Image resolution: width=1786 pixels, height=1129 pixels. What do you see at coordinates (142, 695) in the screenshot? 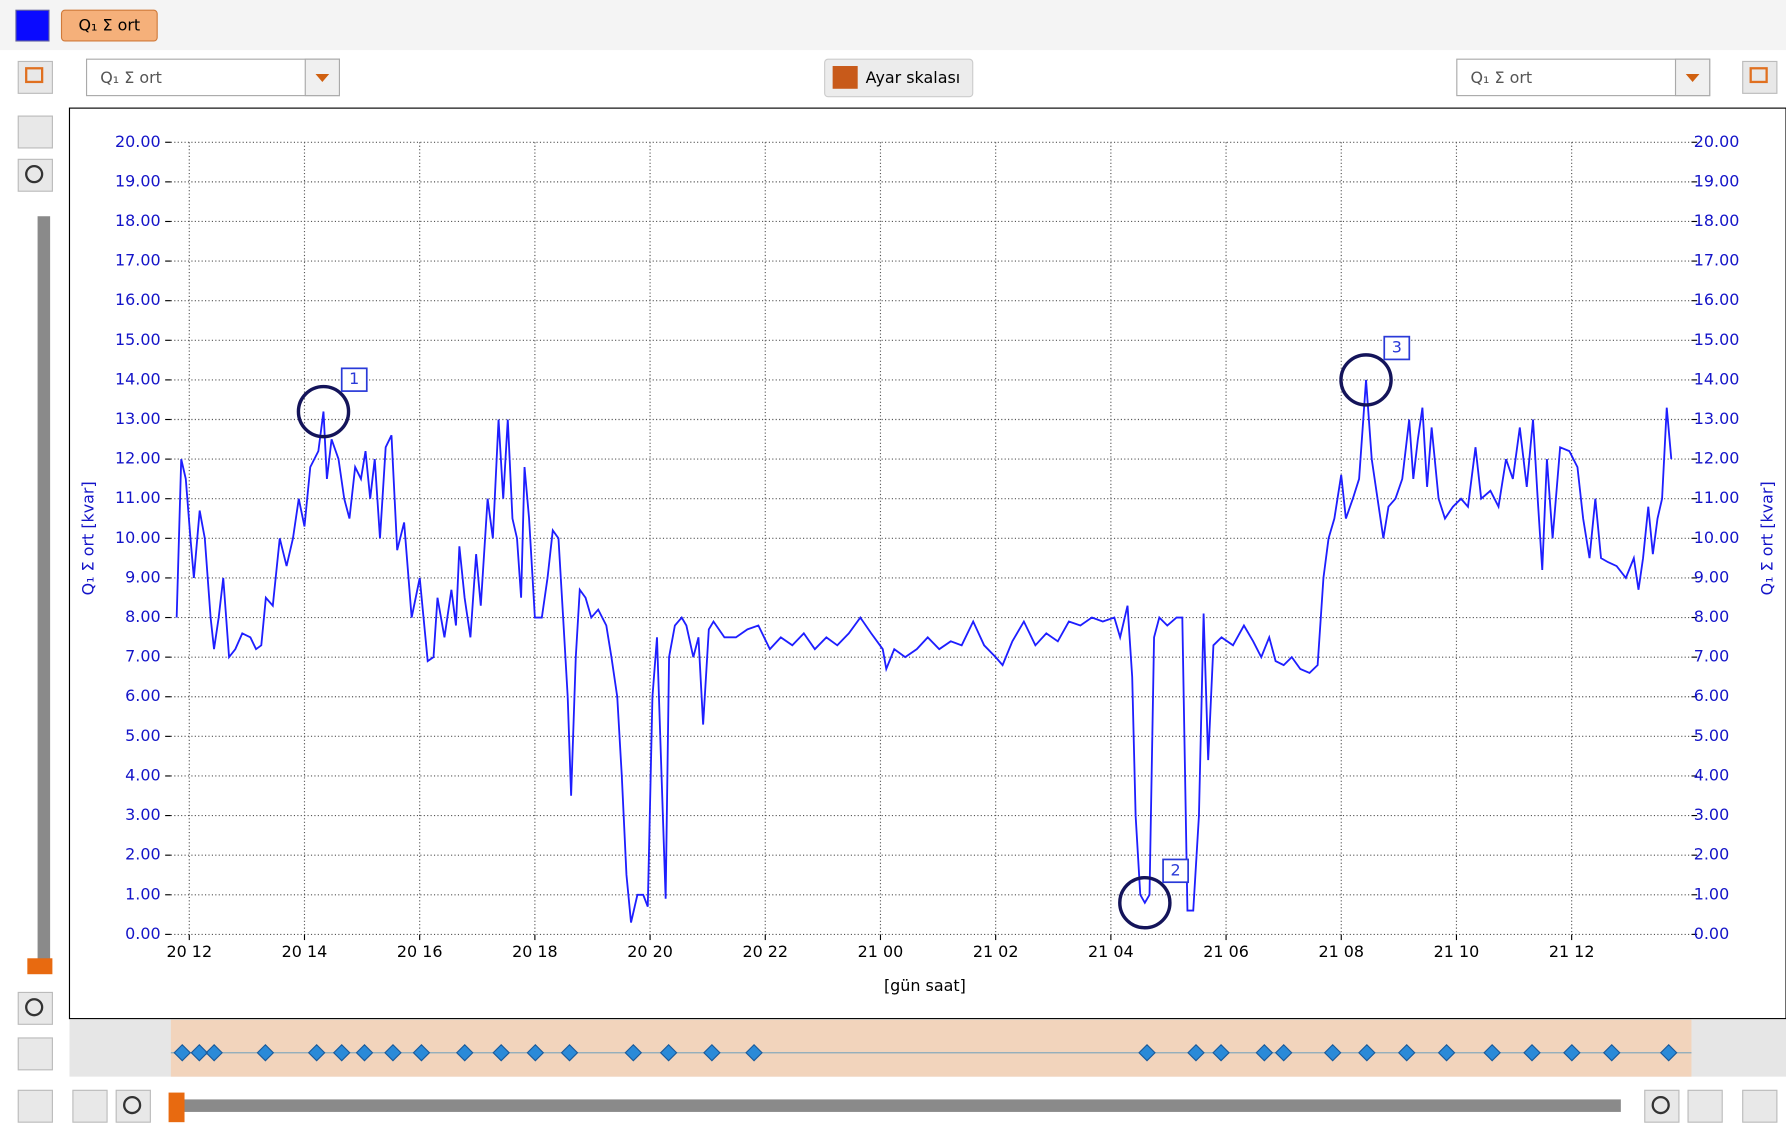
I see `y-tick-label: 6.00` at bounding box center [142, 695].